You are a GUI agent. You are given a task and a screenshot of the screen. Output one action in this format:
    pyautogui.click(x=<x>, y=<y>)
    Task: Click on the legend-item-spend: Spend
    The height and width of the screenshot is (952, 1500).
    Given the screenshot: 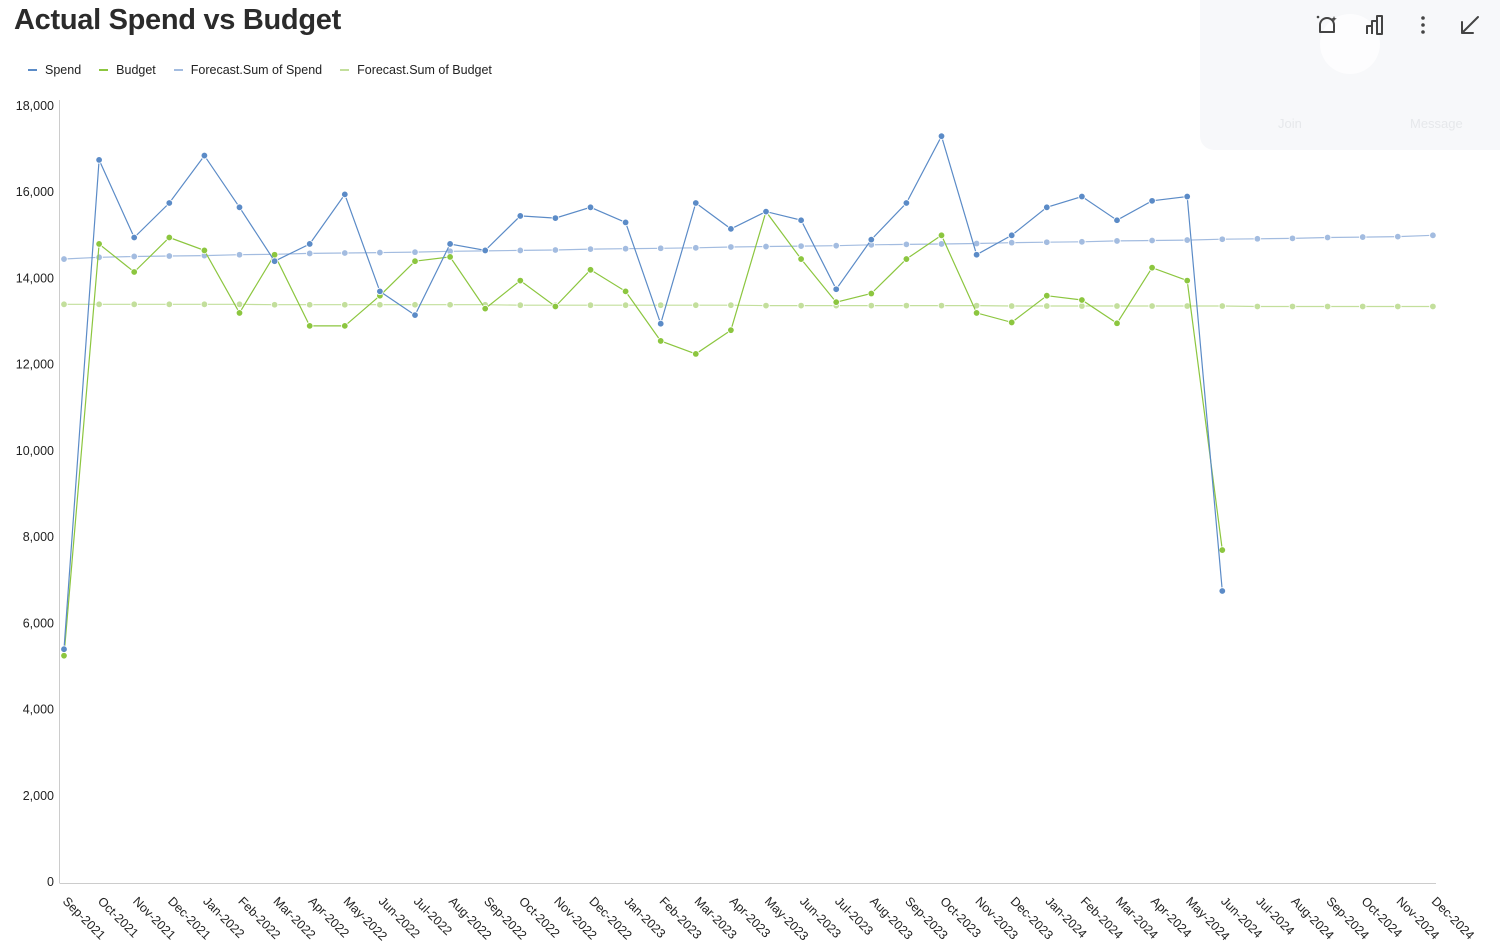 What is the action you would take?
    pyautogui.click(x=54, y=70)
    